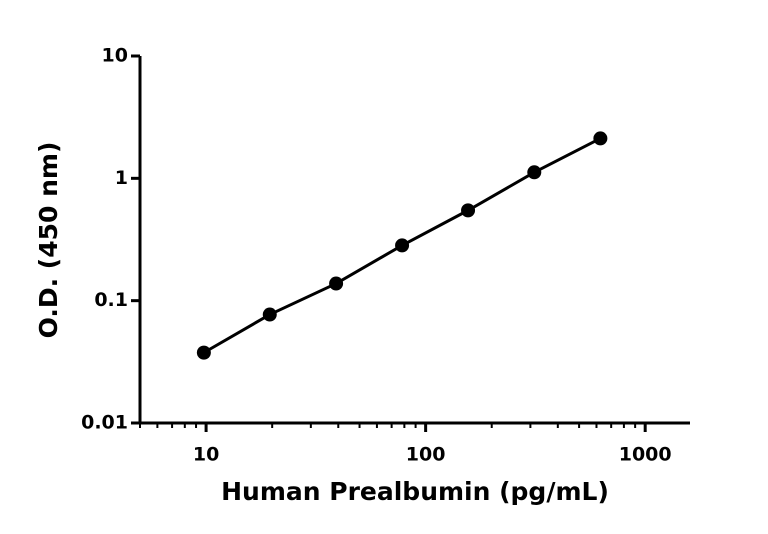 The image size is (768, 534). I want to click on x-tick-label: 100, so click(426, 455).